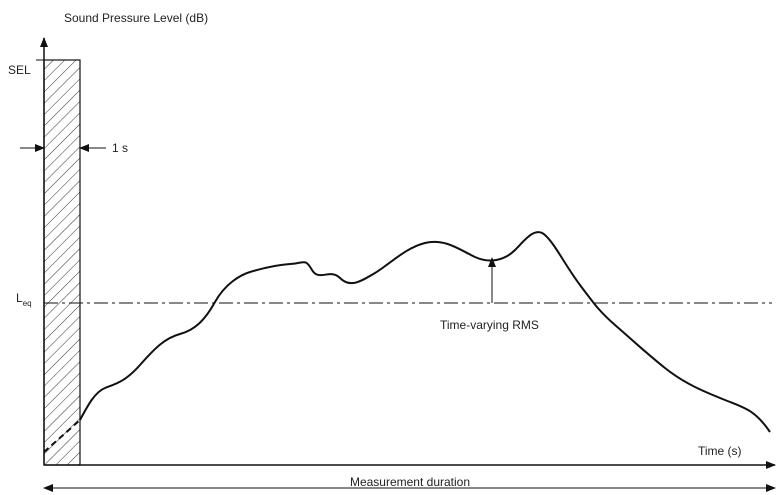  What do you see at coordinates (120, 148) in the screenshot?
I see `width-label: 1 s` at bounding box center [120, 148].